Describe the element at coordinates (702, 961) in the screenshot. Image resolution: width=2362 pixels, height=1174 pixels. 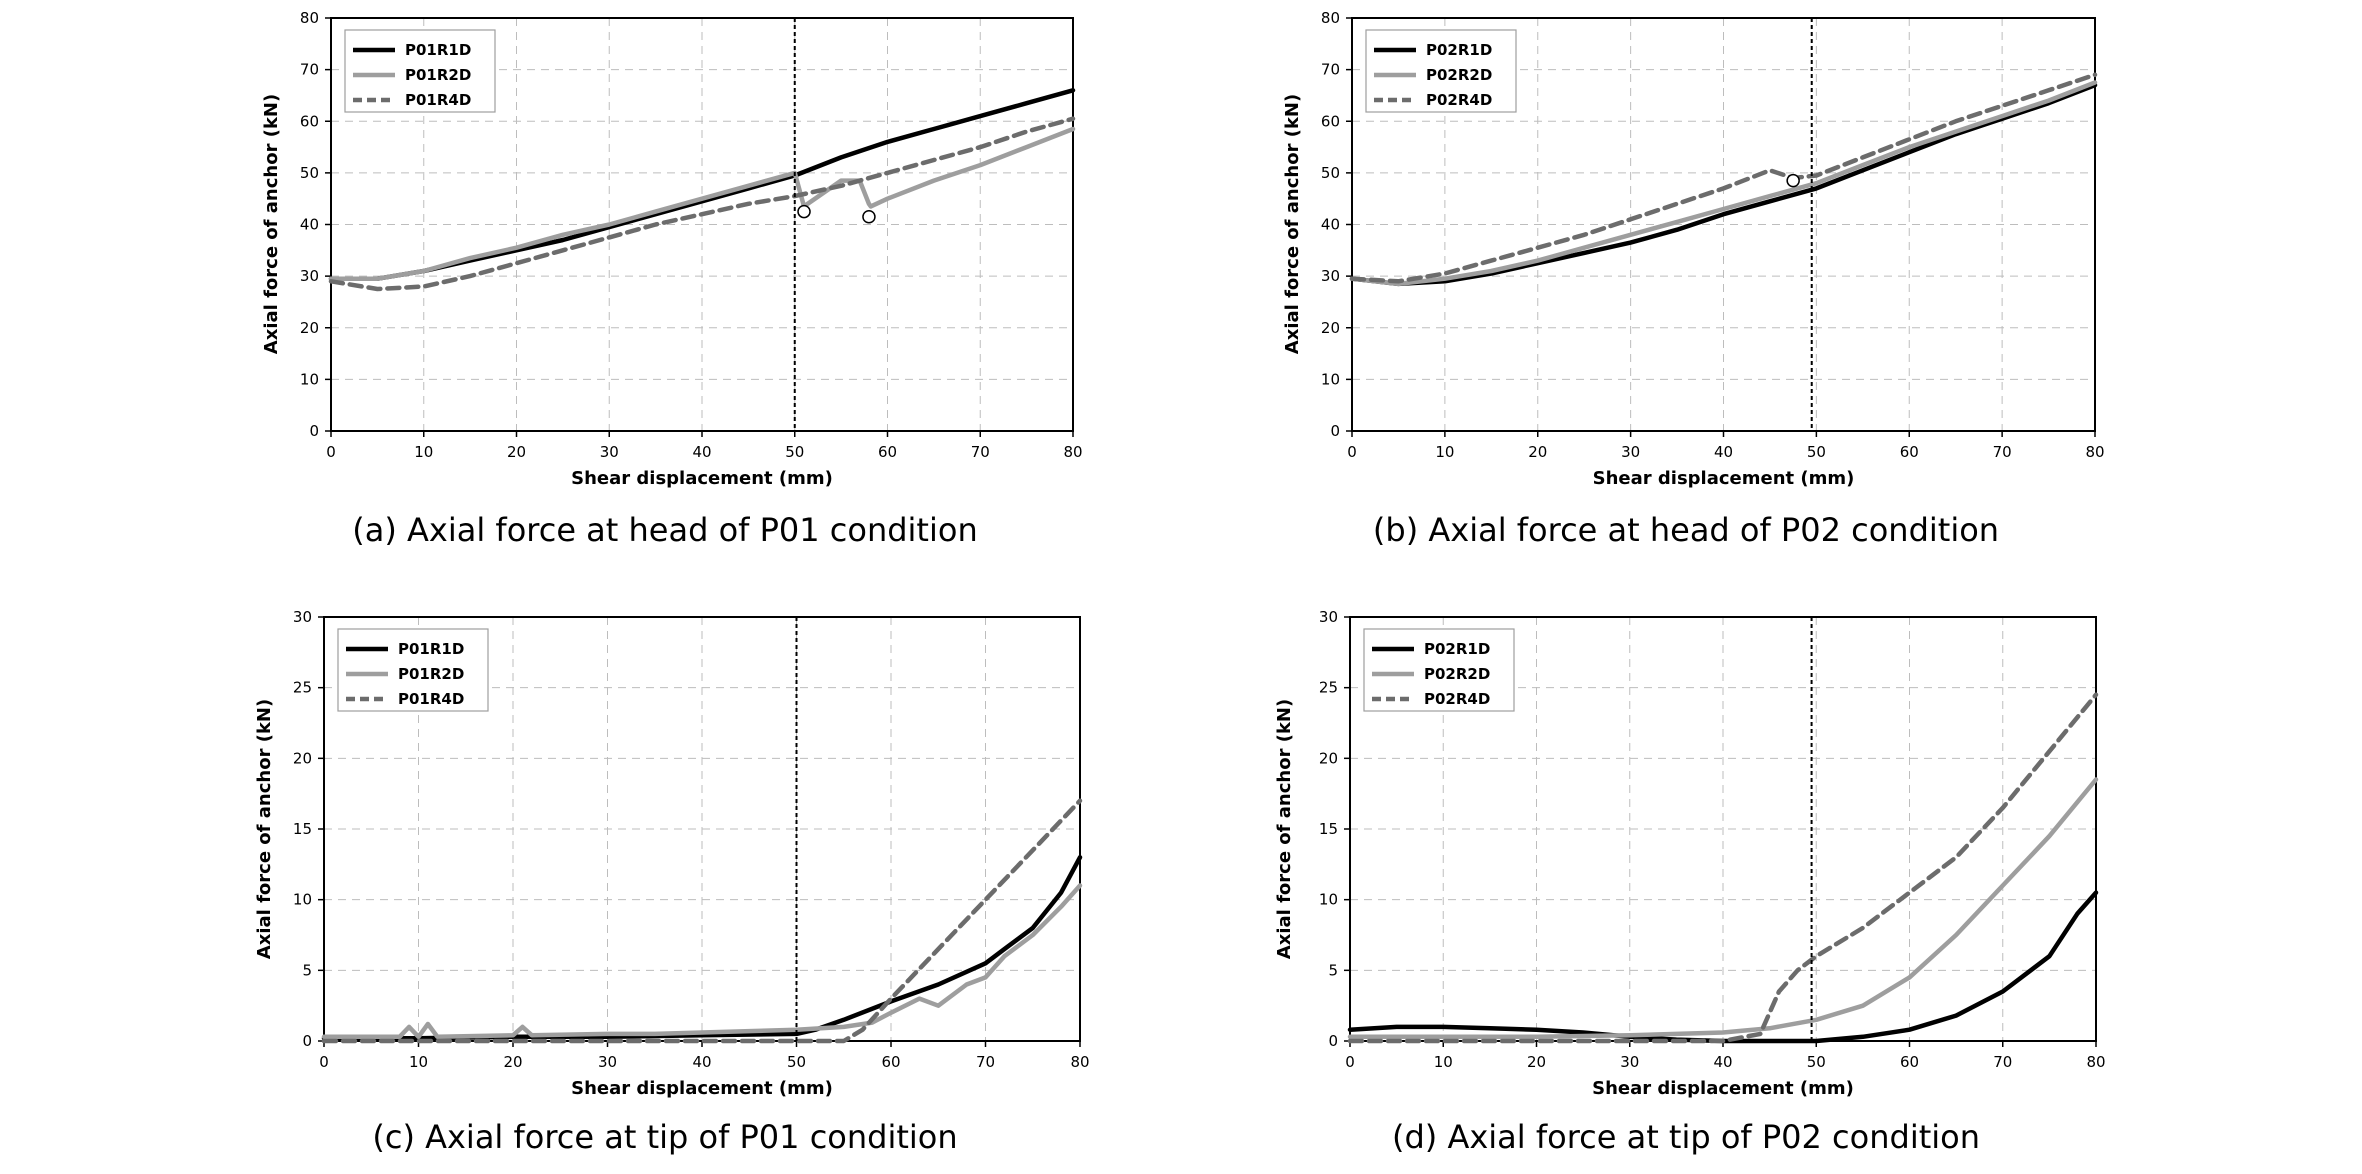
I see `series-line-P01R2D` at that location.